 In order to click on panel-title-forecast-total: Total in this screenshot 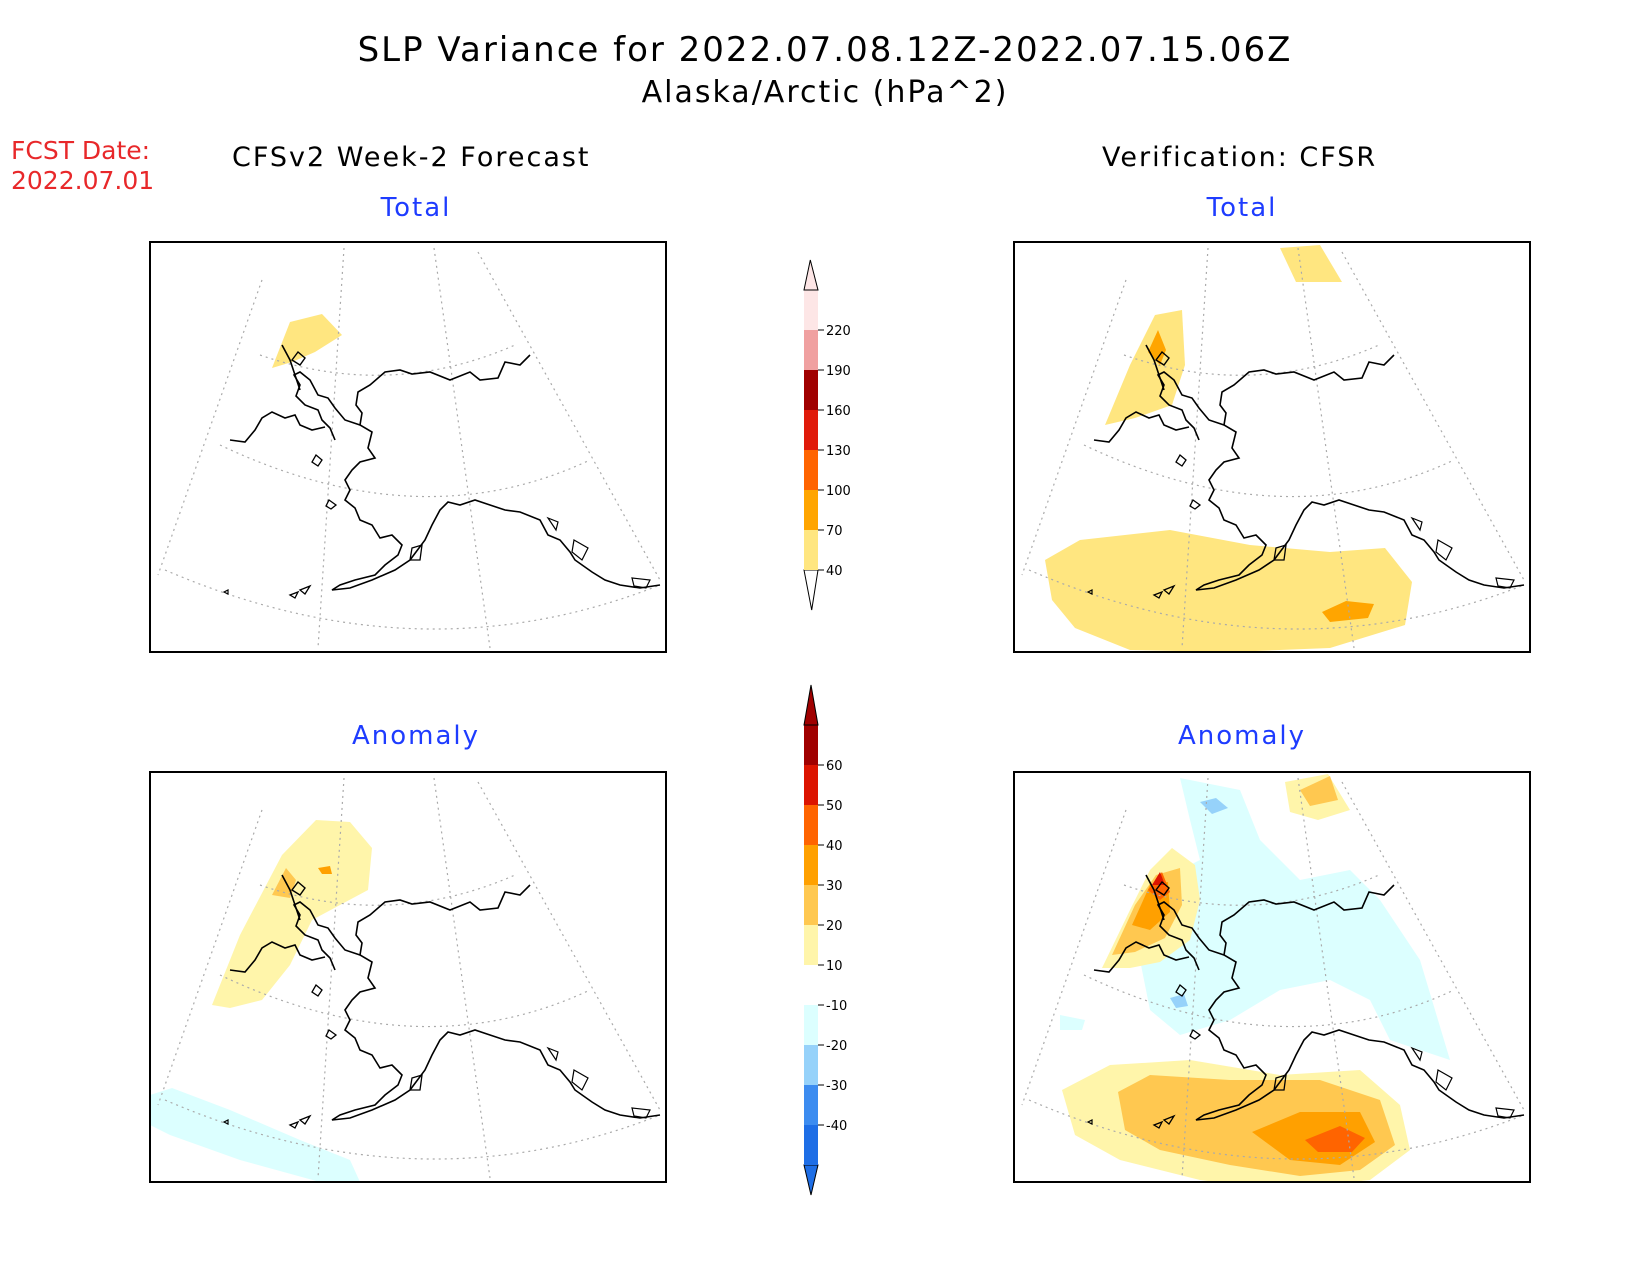, I will do `click(416, 208)`.